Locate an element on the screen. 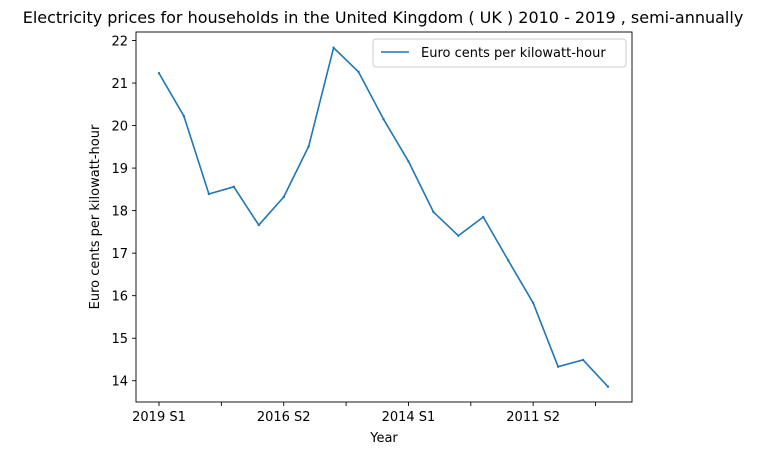 The width and height of the screenshot is (767, 455). y-axis-label: Euro cents per kilowatt-hour is located at coordinates (95, 216).